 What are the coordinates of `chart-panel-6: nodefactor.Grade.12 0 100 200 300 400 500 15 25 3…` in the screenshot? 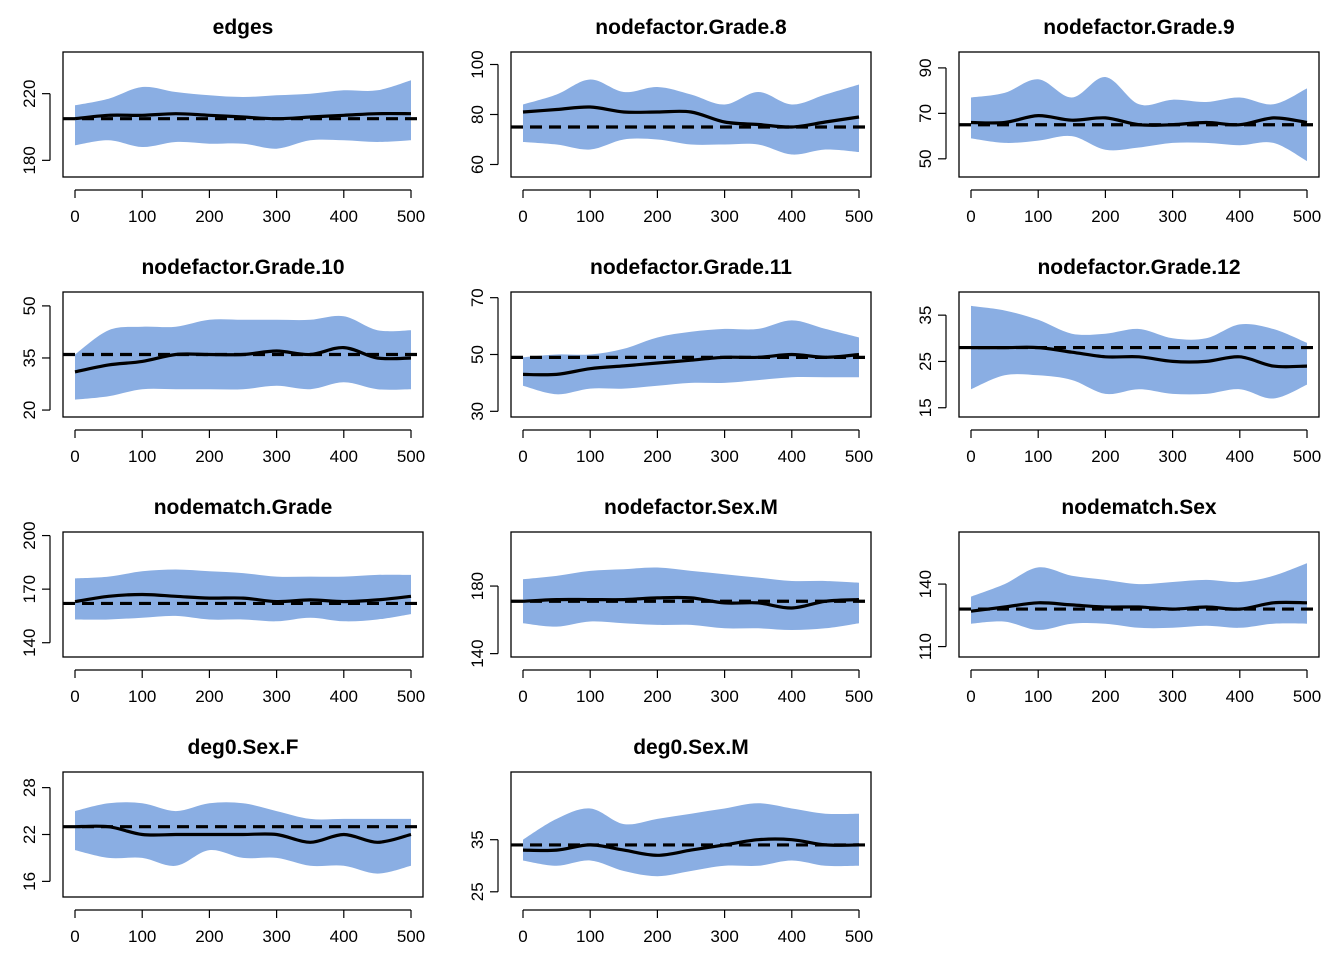 It's located at (1118, 361).